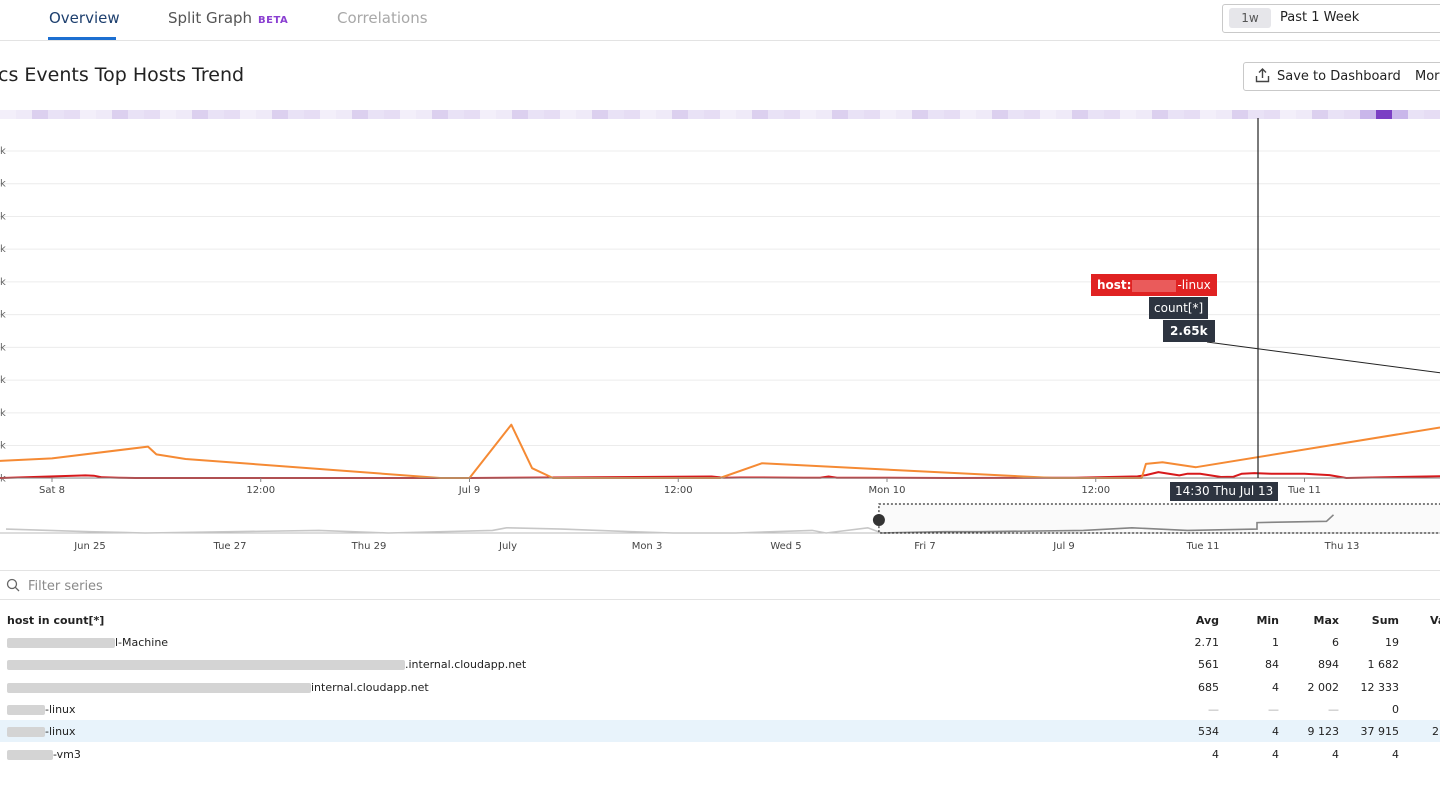 The height and width of the screenshot is (810, 1440). Describe the element at coordinates (1422, 76) in the screenshot. I see `more-button: Mor` at that location.